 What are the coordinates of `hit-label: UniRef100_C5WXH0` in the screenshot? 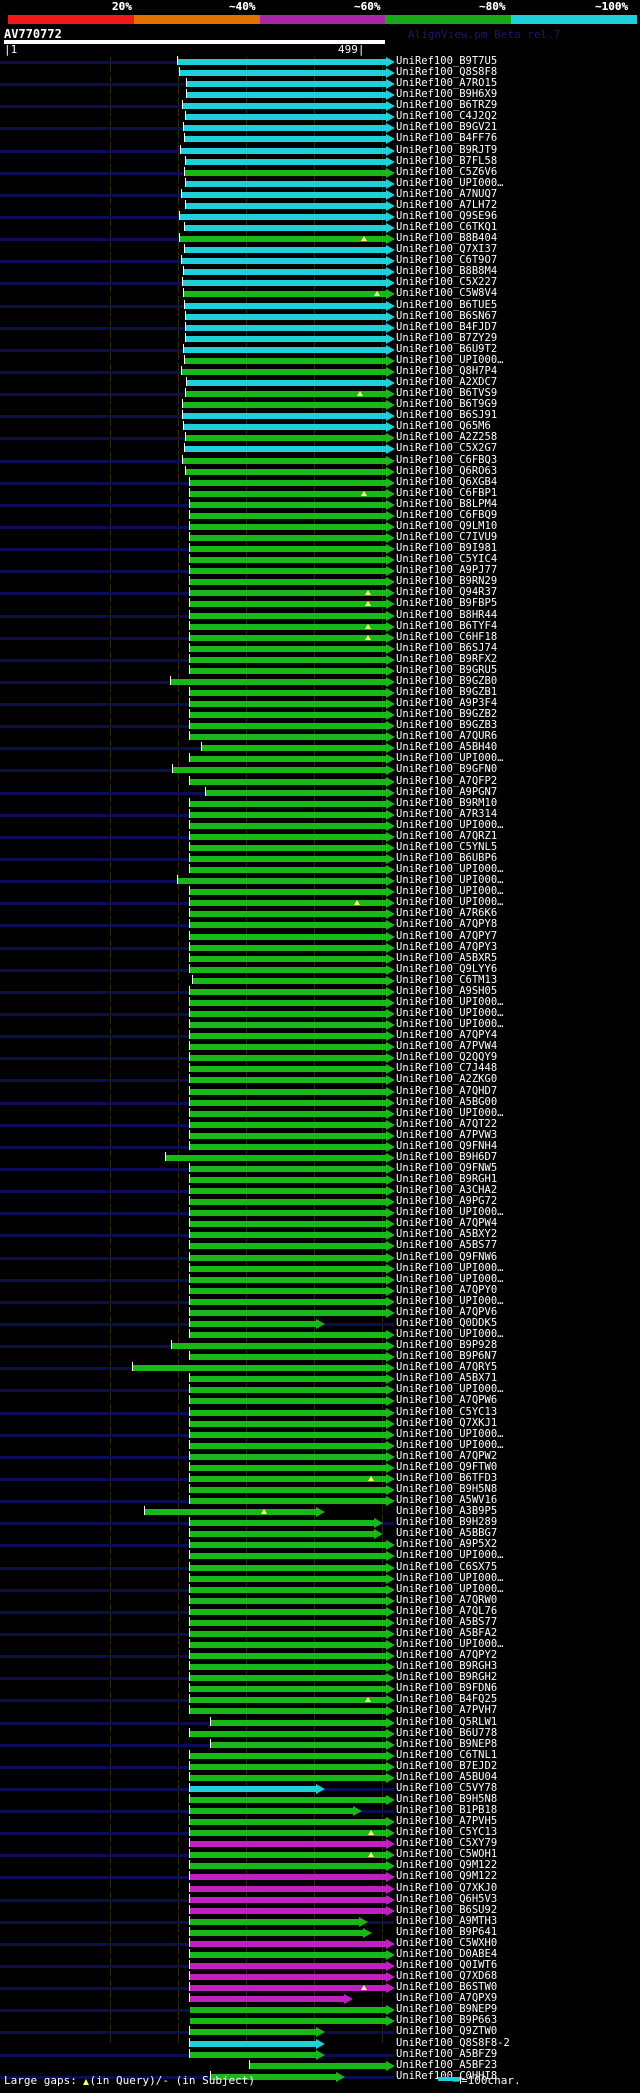 It's located at (447, 1942).